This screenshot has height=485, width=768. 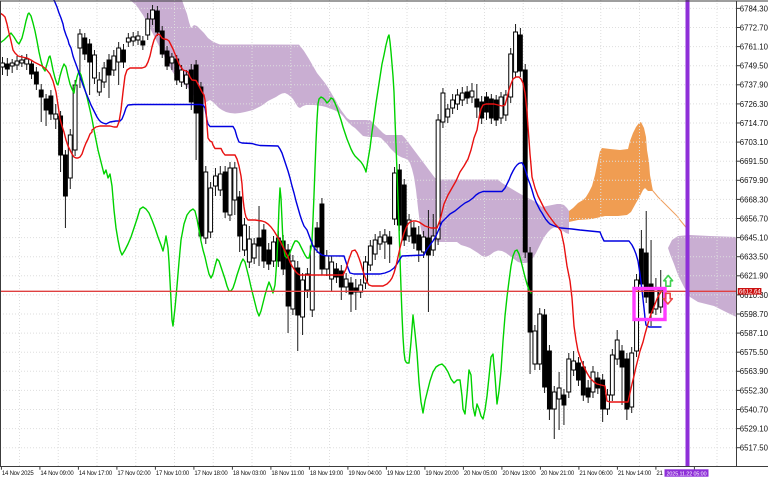 What do you see at coordinates (754, 238) in the screenshot?
I see `svg-text: 6645.10` at bounding box center [754, 238].